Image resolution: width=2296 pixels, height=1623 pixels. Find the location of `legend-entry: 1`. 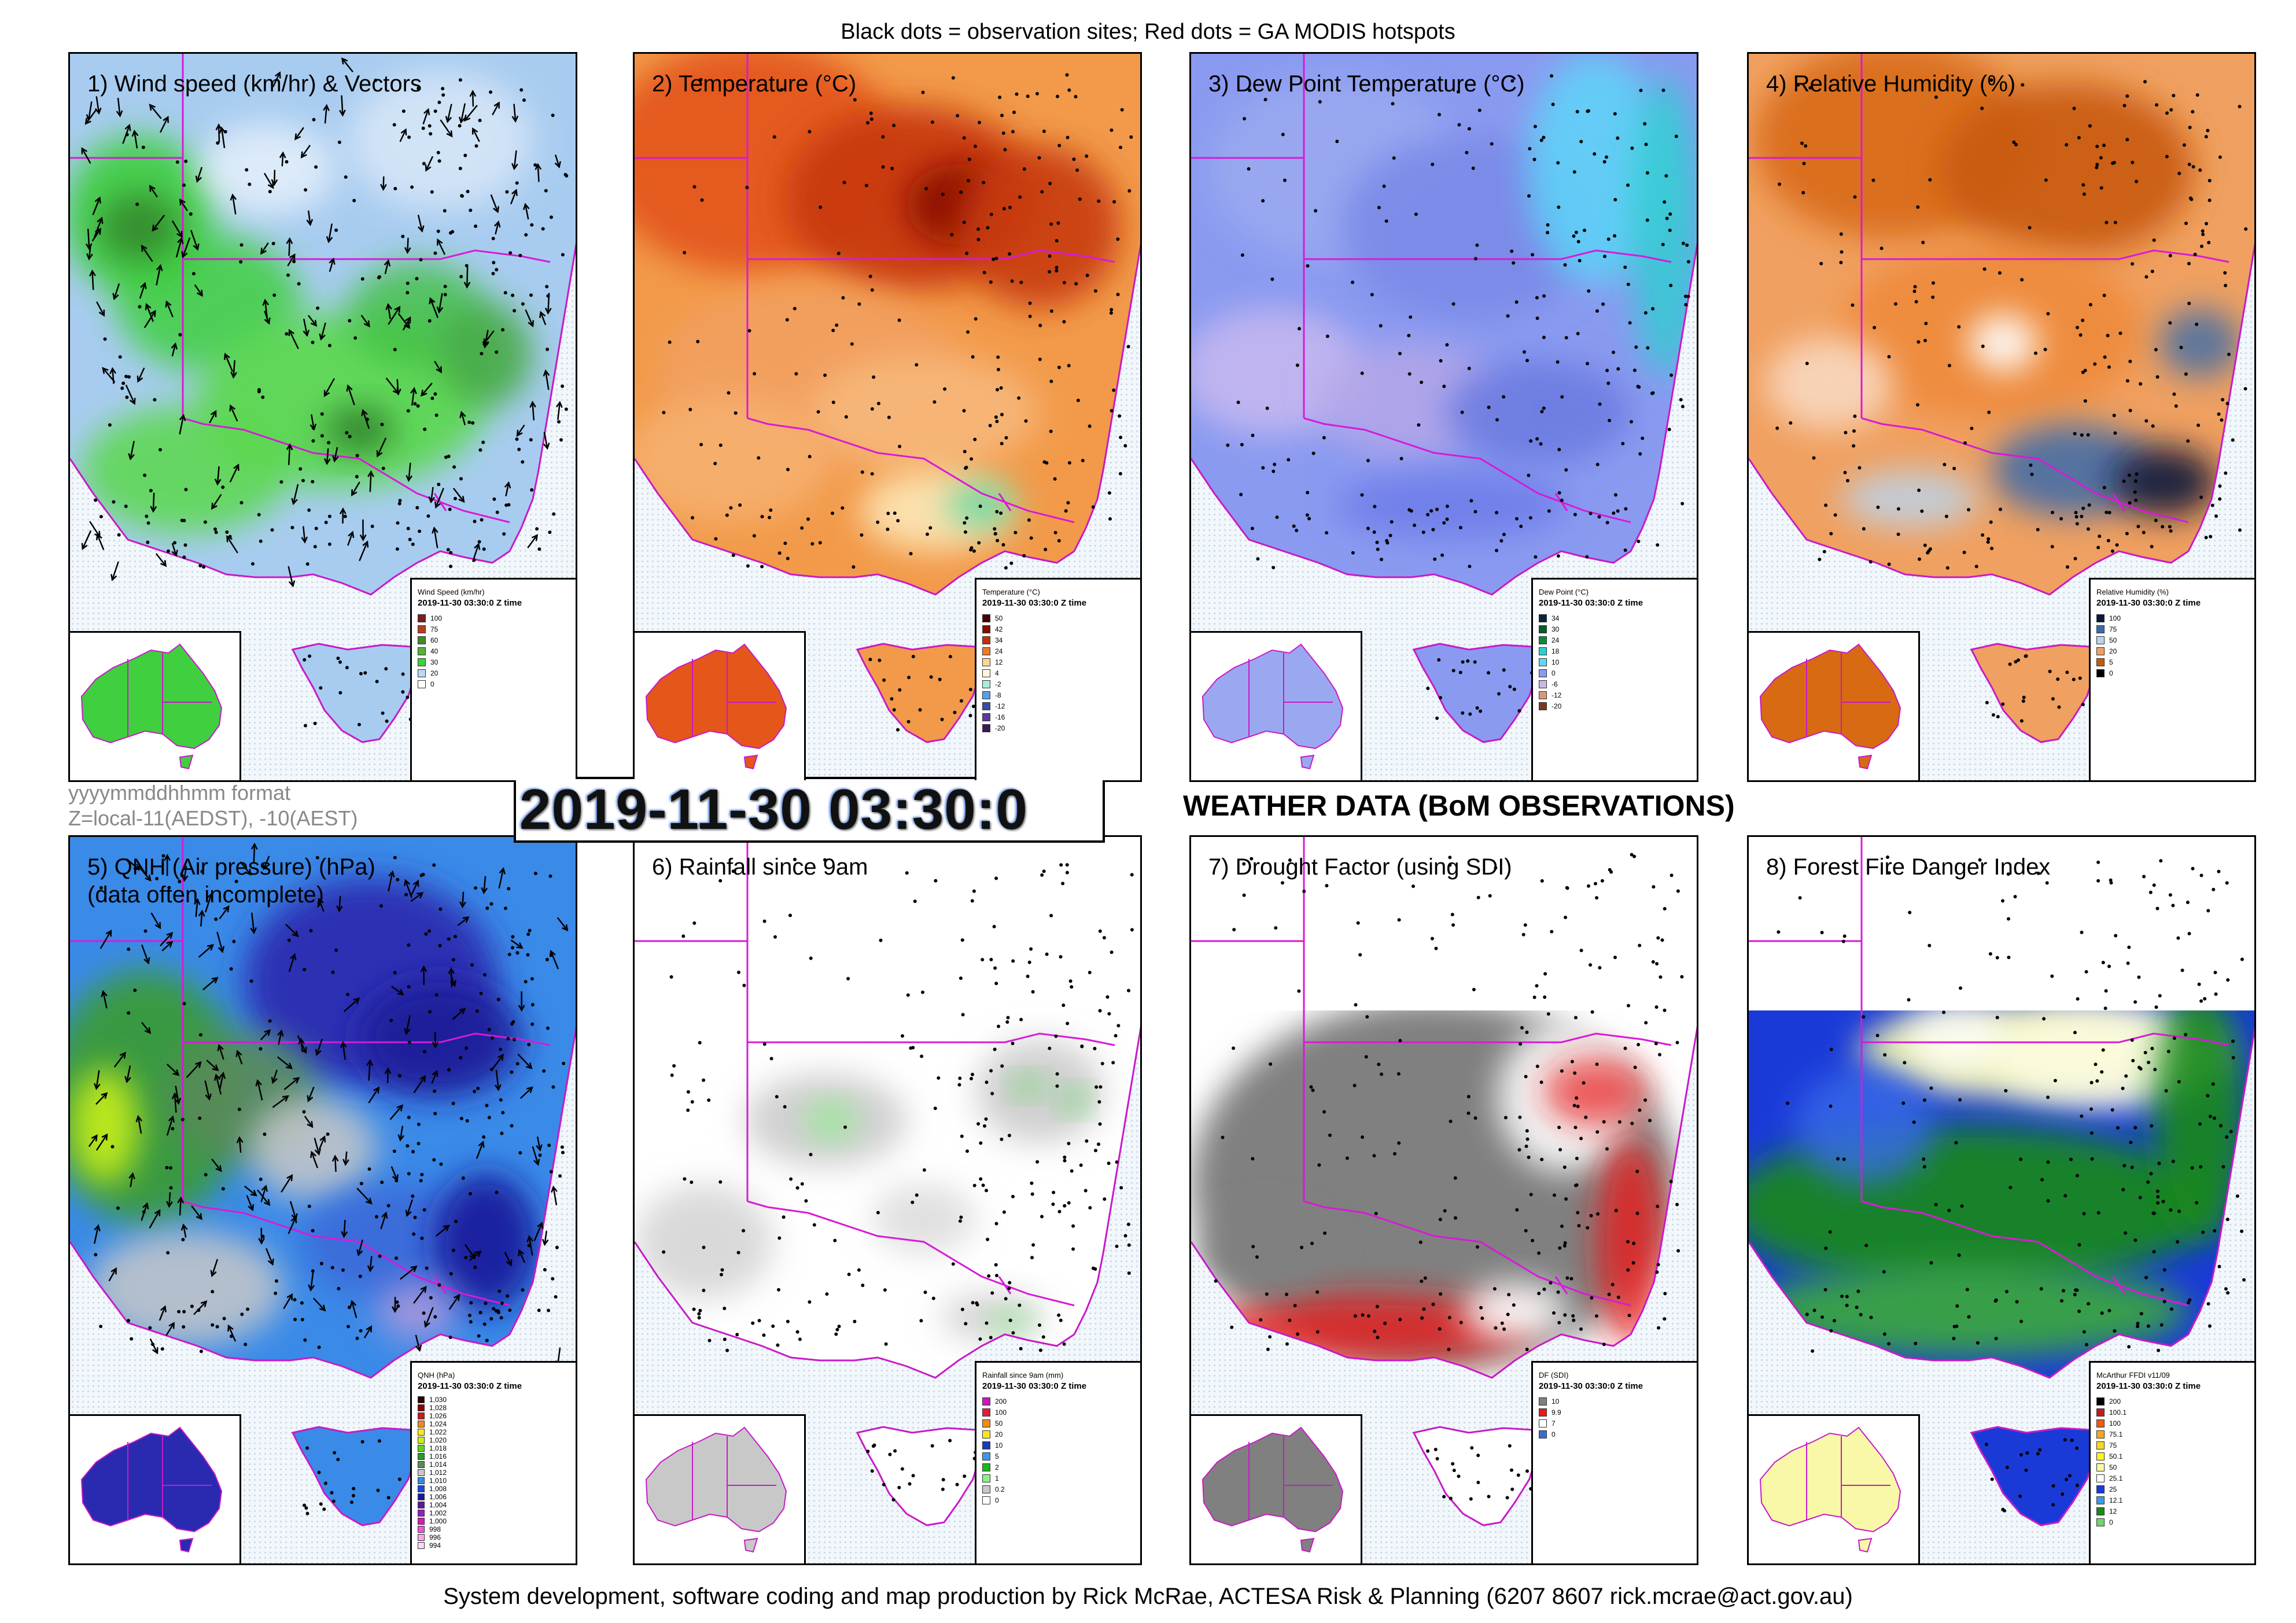

legend-entry: 1 is located at coordinates (1058, 1479).